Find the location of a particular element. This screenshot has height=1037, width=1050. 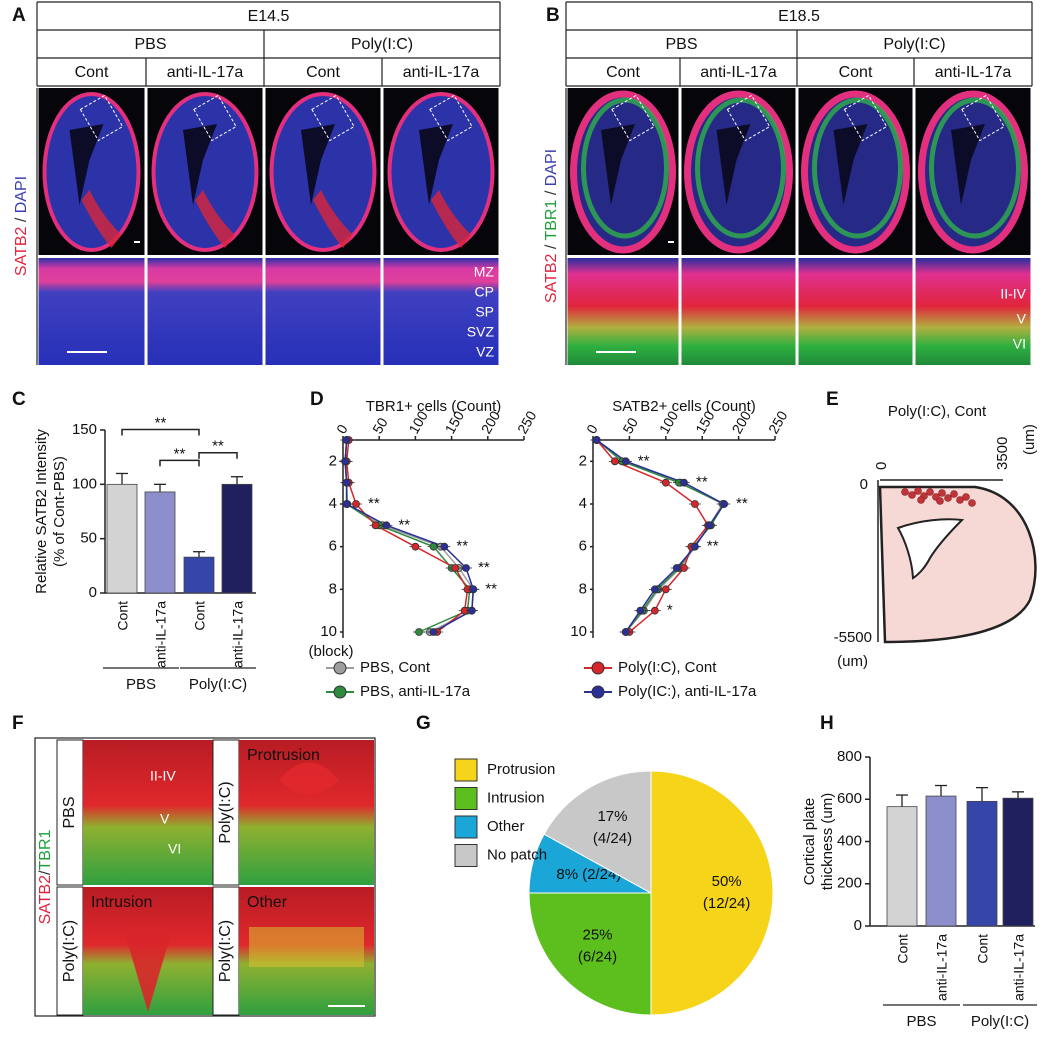

slice-label: 8% is located at coordinates (567, 874).